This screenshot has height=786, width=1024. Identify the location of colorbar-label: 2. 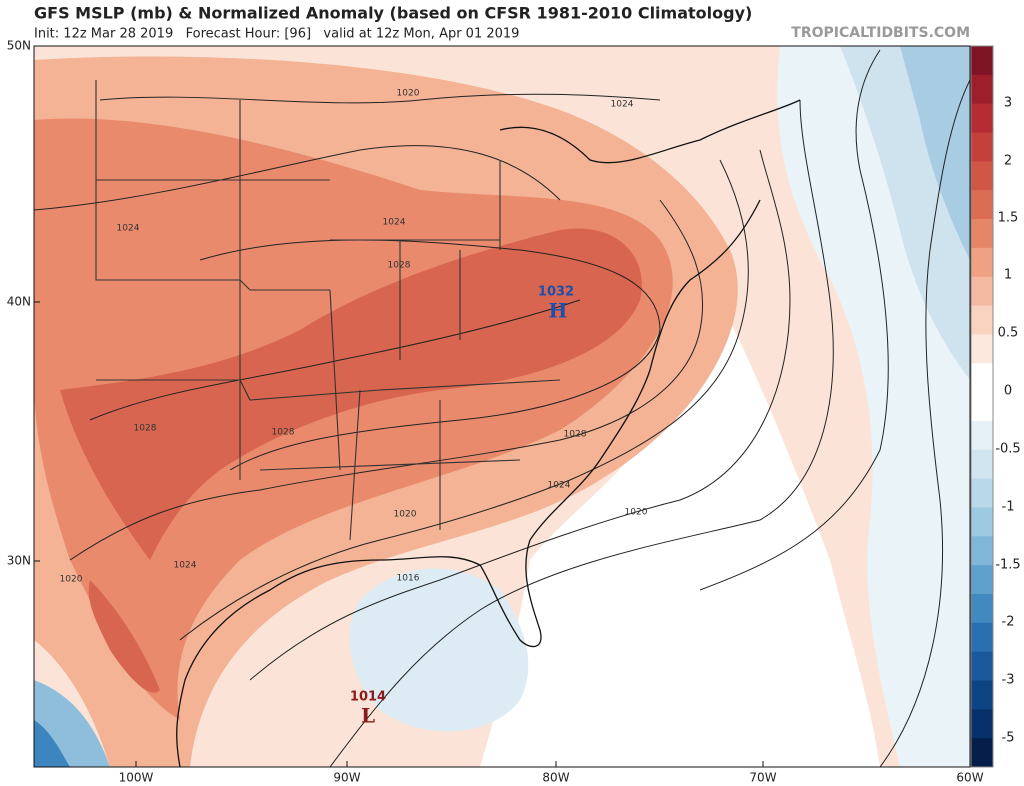
(1008, 161).